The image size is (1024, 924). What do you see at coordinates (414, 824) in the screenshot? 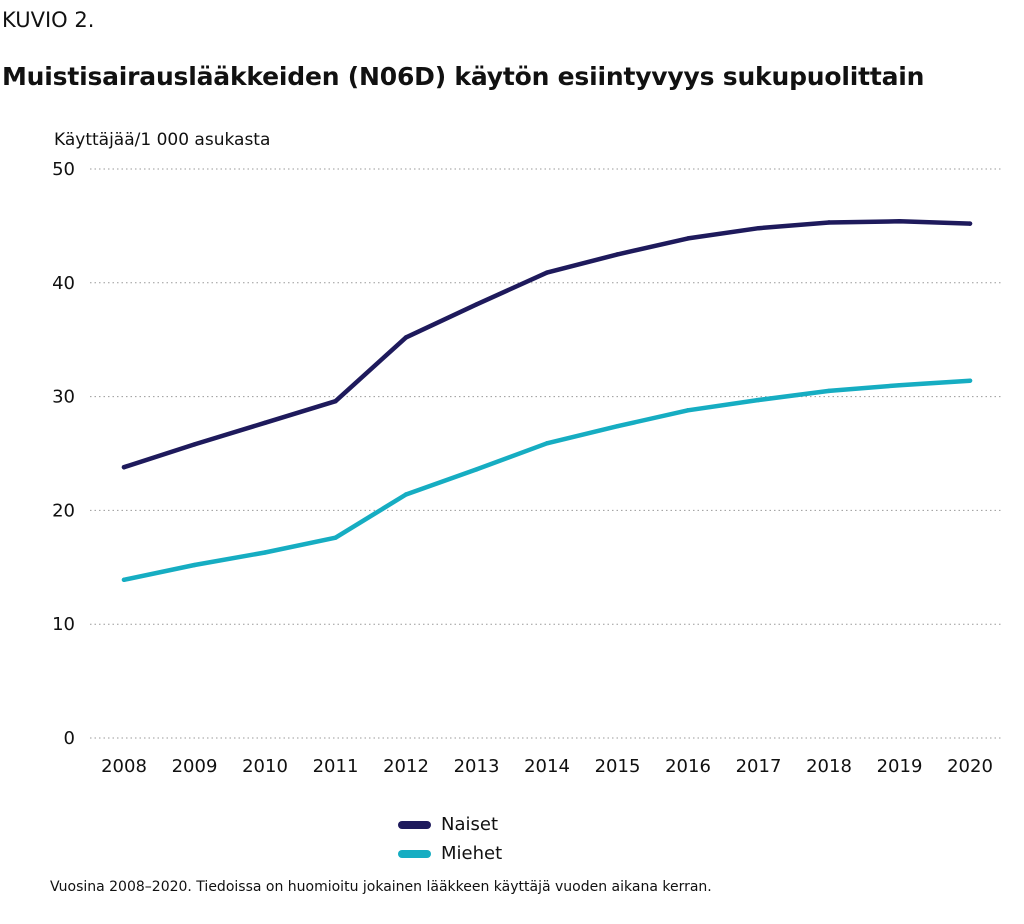
I see `legend-swatch-naiset` at bounding box center [414, 824].